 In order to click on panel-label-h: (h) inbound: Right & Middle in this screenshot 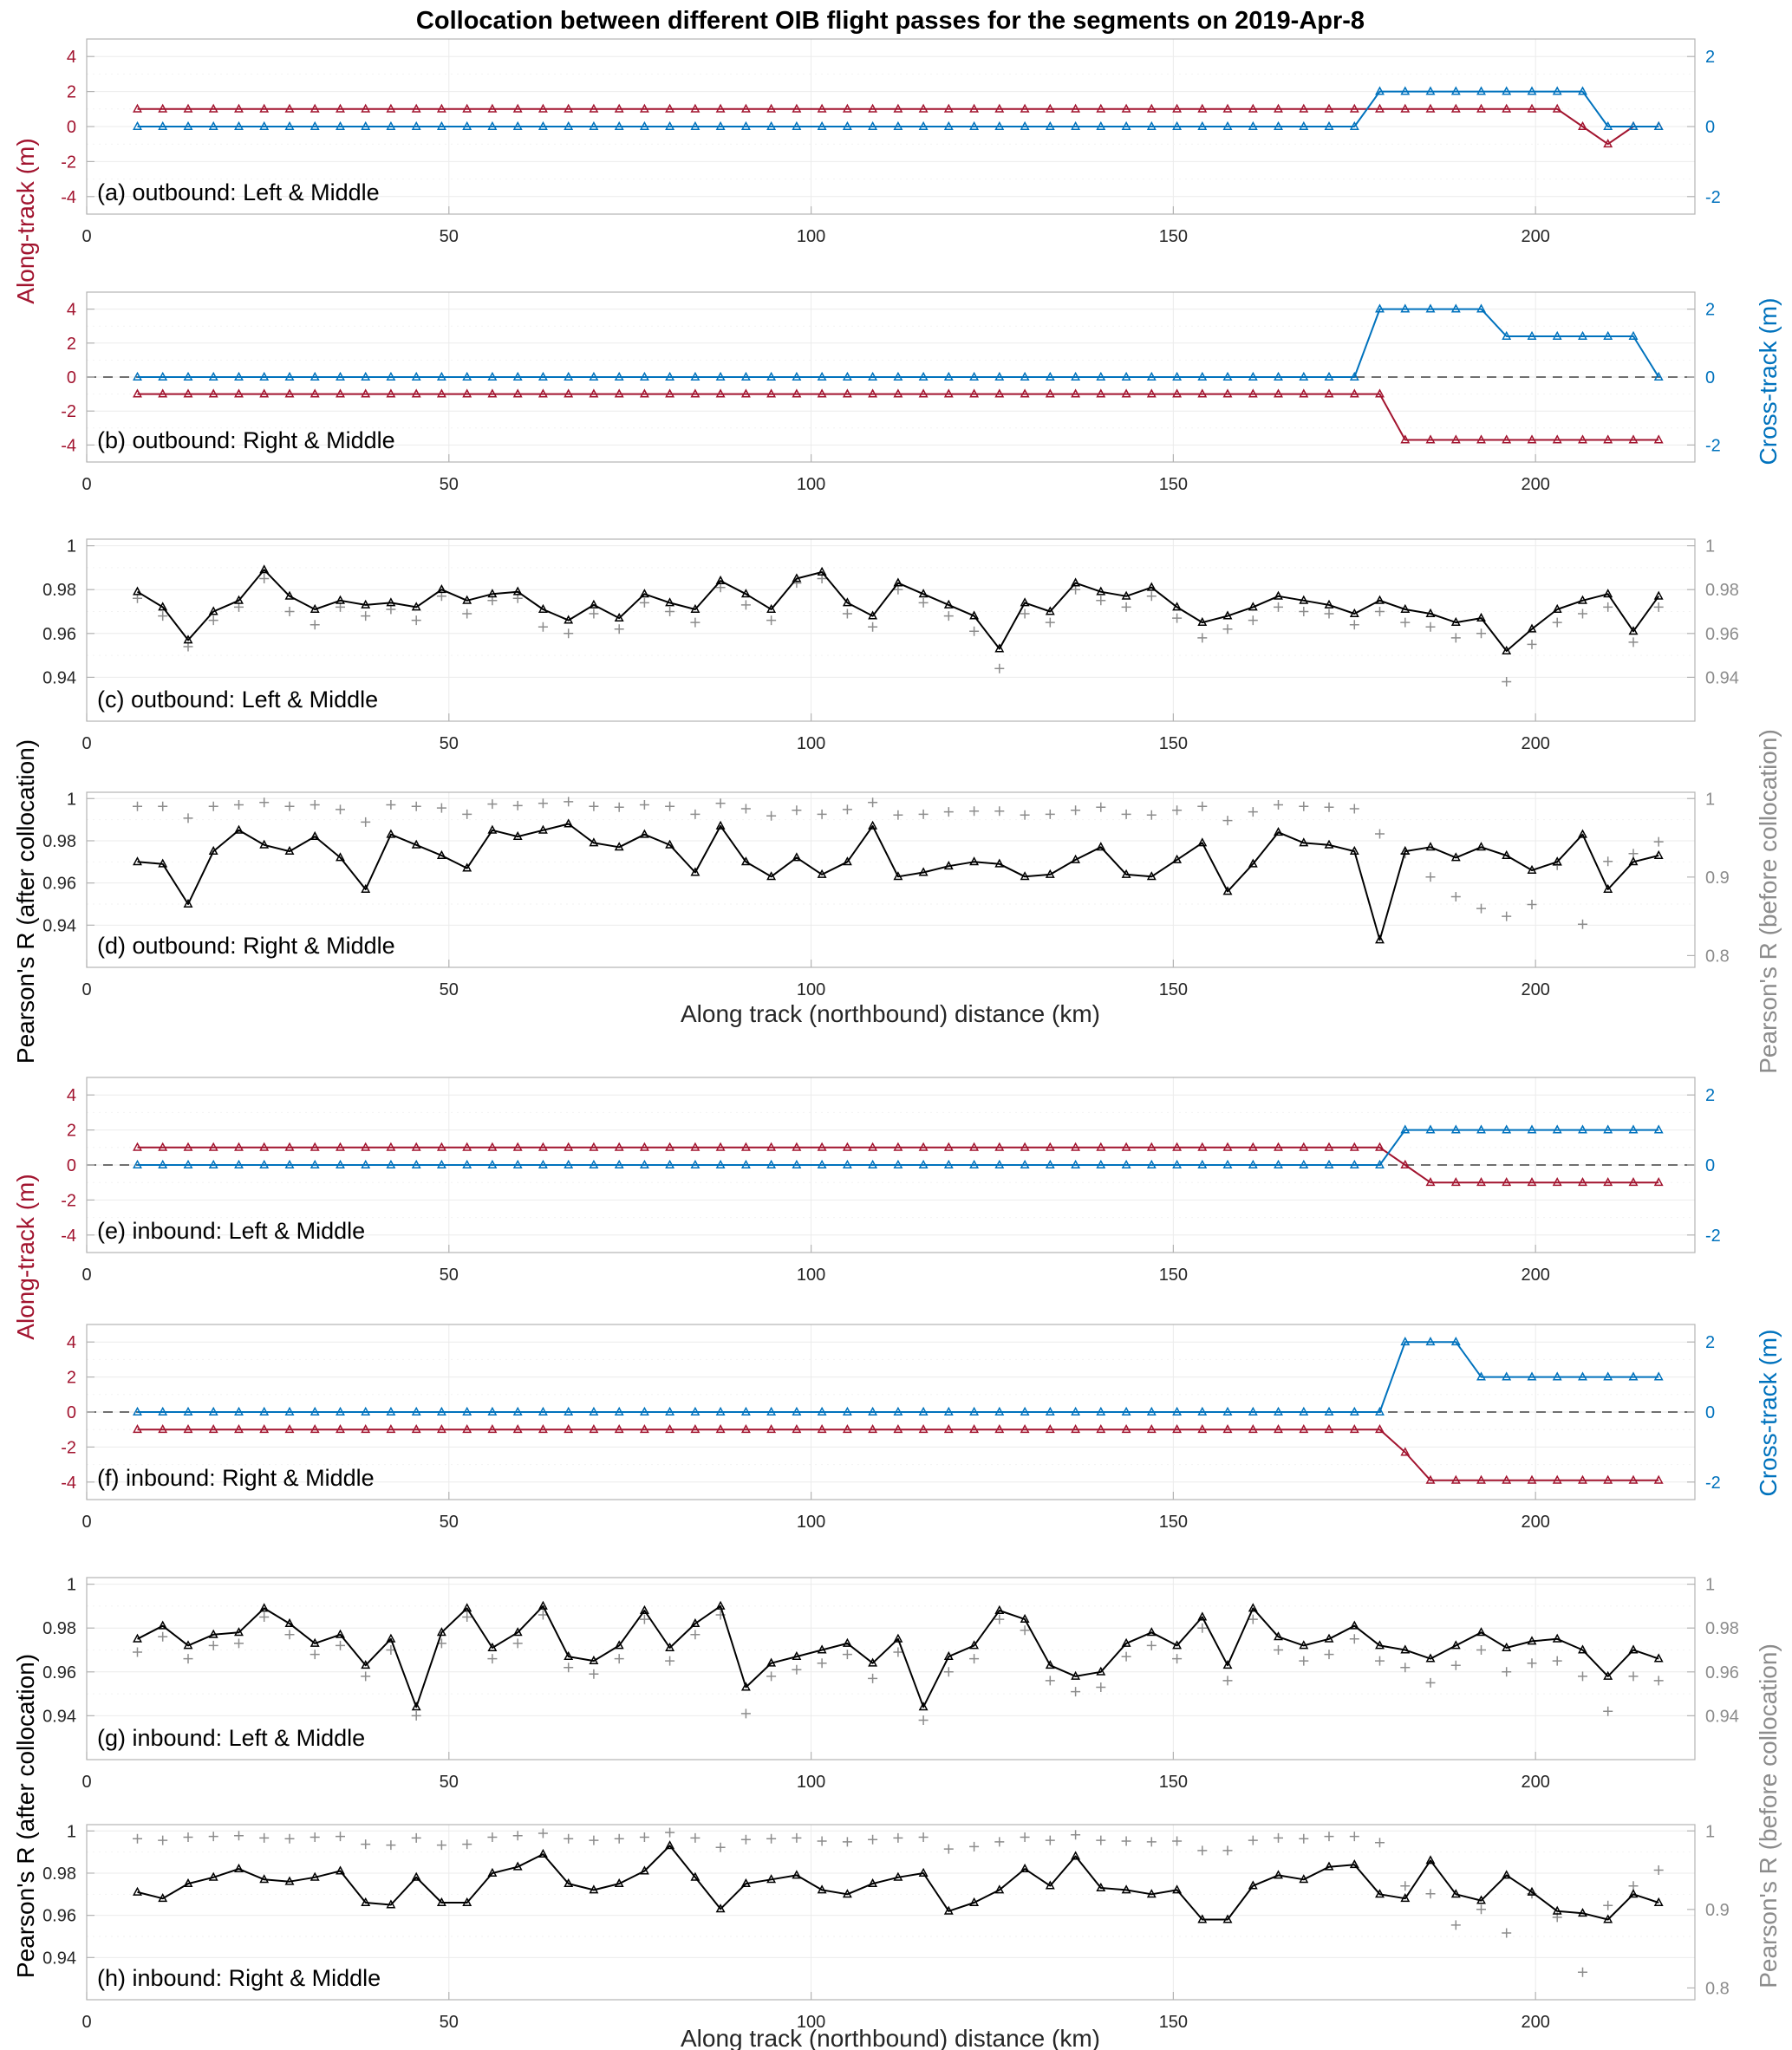, I will do `click(239, 1978)`.